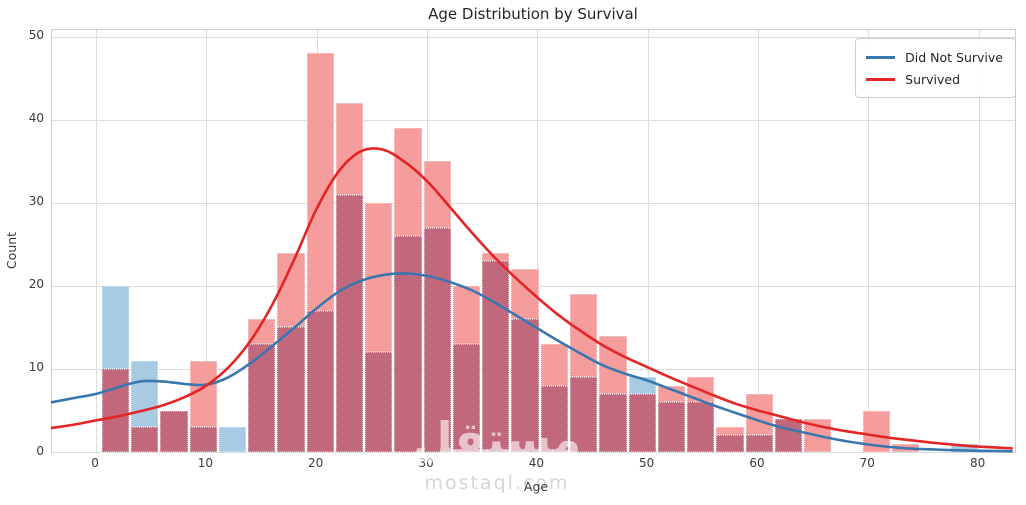 Image resolution: width=1026 pixels, height=505 pixels. Describe the element at coordinates (867, 463) in the screenshot. I see `x-tick-label: 70` at that location.